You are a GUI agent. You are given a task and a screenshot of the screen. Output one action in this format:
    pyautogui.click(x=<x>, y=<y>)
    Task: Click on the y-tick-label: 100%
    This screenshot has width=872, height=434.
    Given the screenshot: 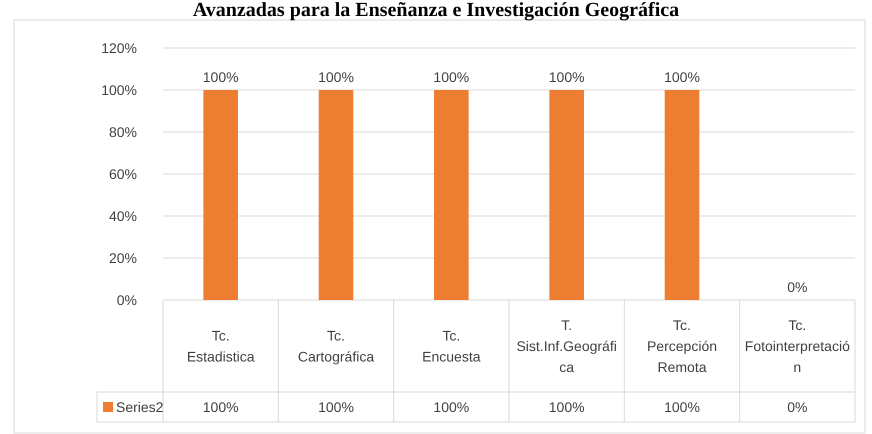 What is the action you would take?
    pyautogui.click(x=119, y=90)
    